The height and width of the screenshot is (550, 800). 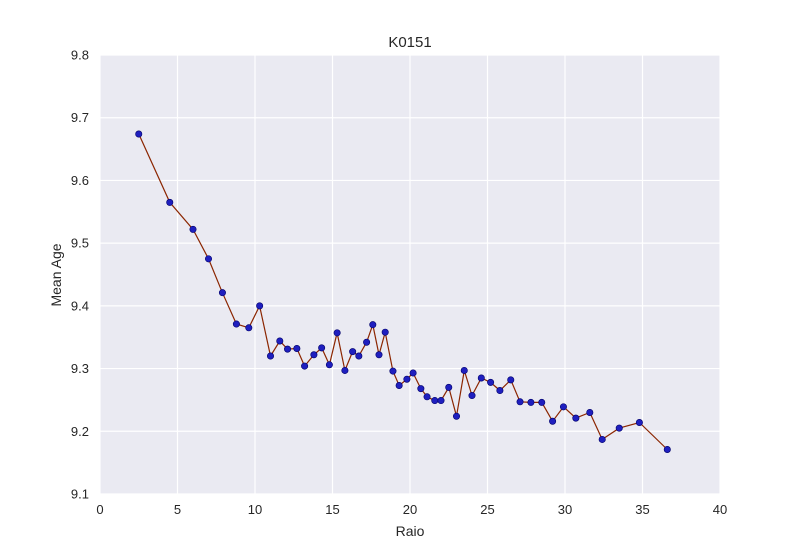 What do you see at coordinates (56, 274) in the screenshot?
I see `y-axis-label: Mean Age` at bounding box center [56, 274].